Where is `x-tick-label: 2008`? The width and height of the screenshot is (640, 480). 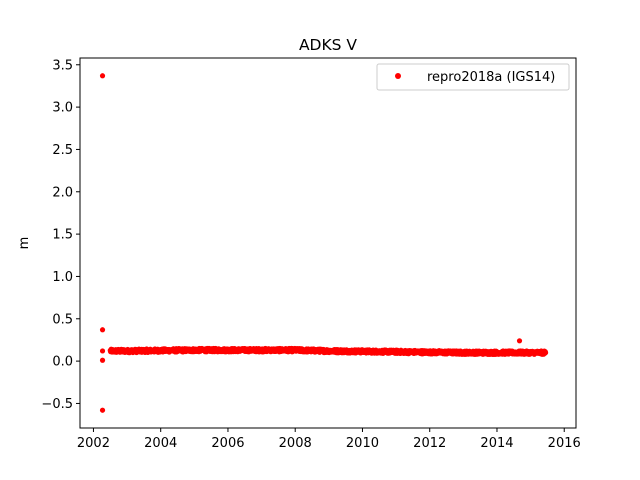 x-tick-label: 2008 is located at coordinates (295, 443).